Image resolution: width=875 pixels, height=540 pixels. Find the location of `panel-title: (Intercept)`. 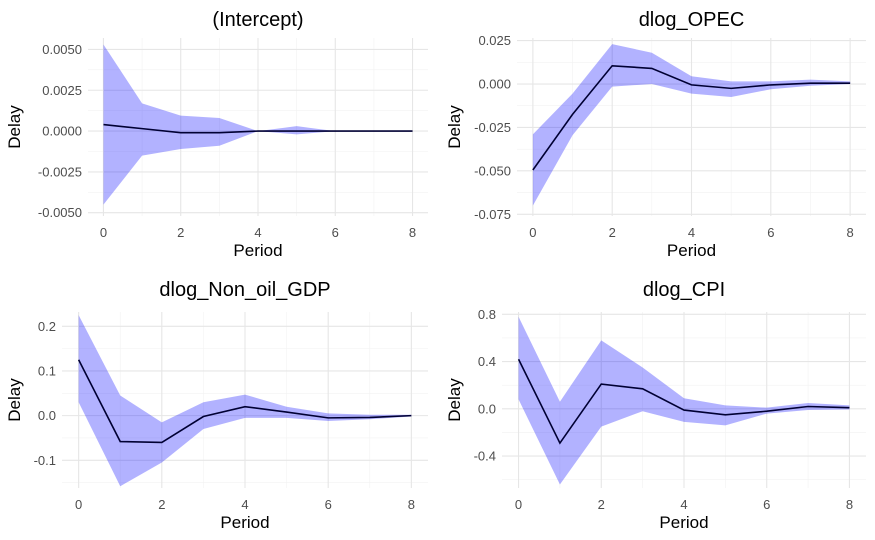

panel-title: (Intercept) is located at coordinates (257, 20).